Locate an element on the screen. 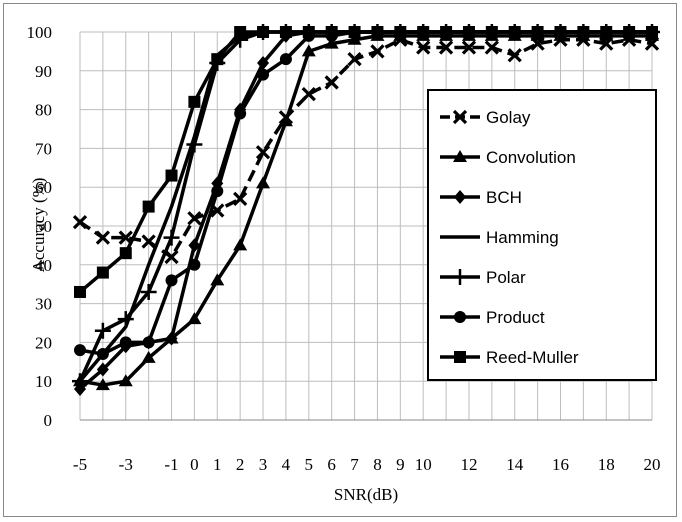 The height and width of the screenshot is (522, 682). x-tick-label: 20 is located at coordinates (652, 464).